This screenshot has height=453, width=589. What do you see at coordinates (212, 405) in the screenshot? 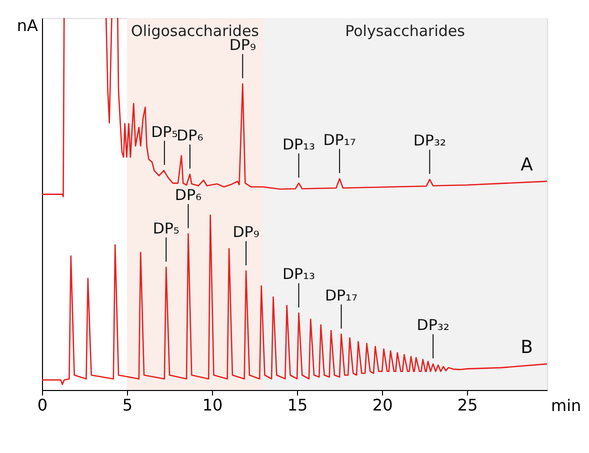
I see `x-tick-label: 10` at bounding box center [212, 405].